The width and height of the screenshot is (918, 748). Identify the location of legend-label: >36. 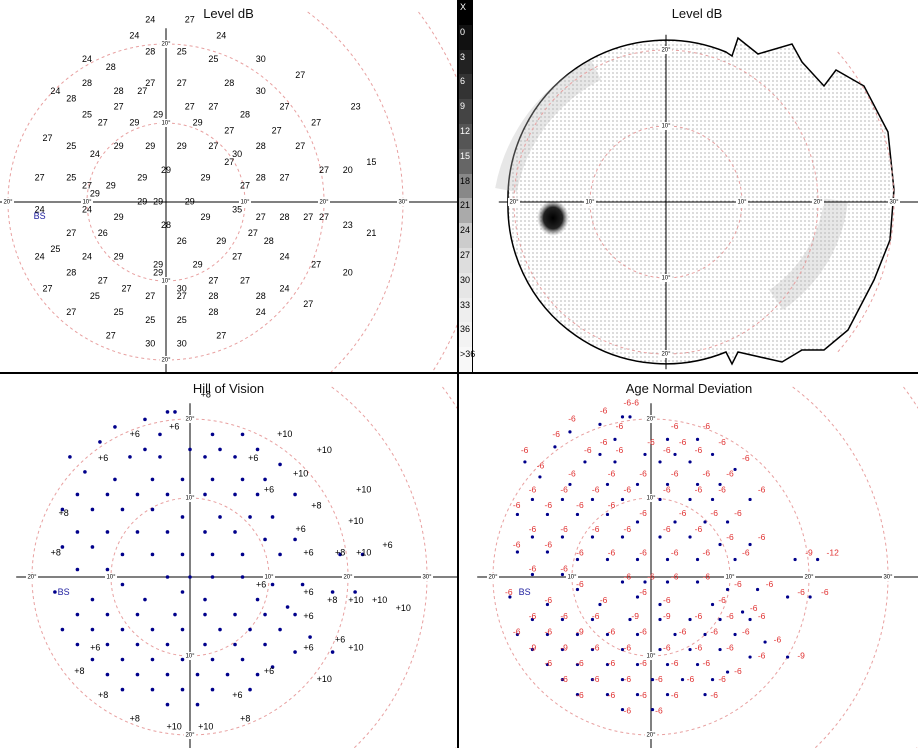
(468, 354).